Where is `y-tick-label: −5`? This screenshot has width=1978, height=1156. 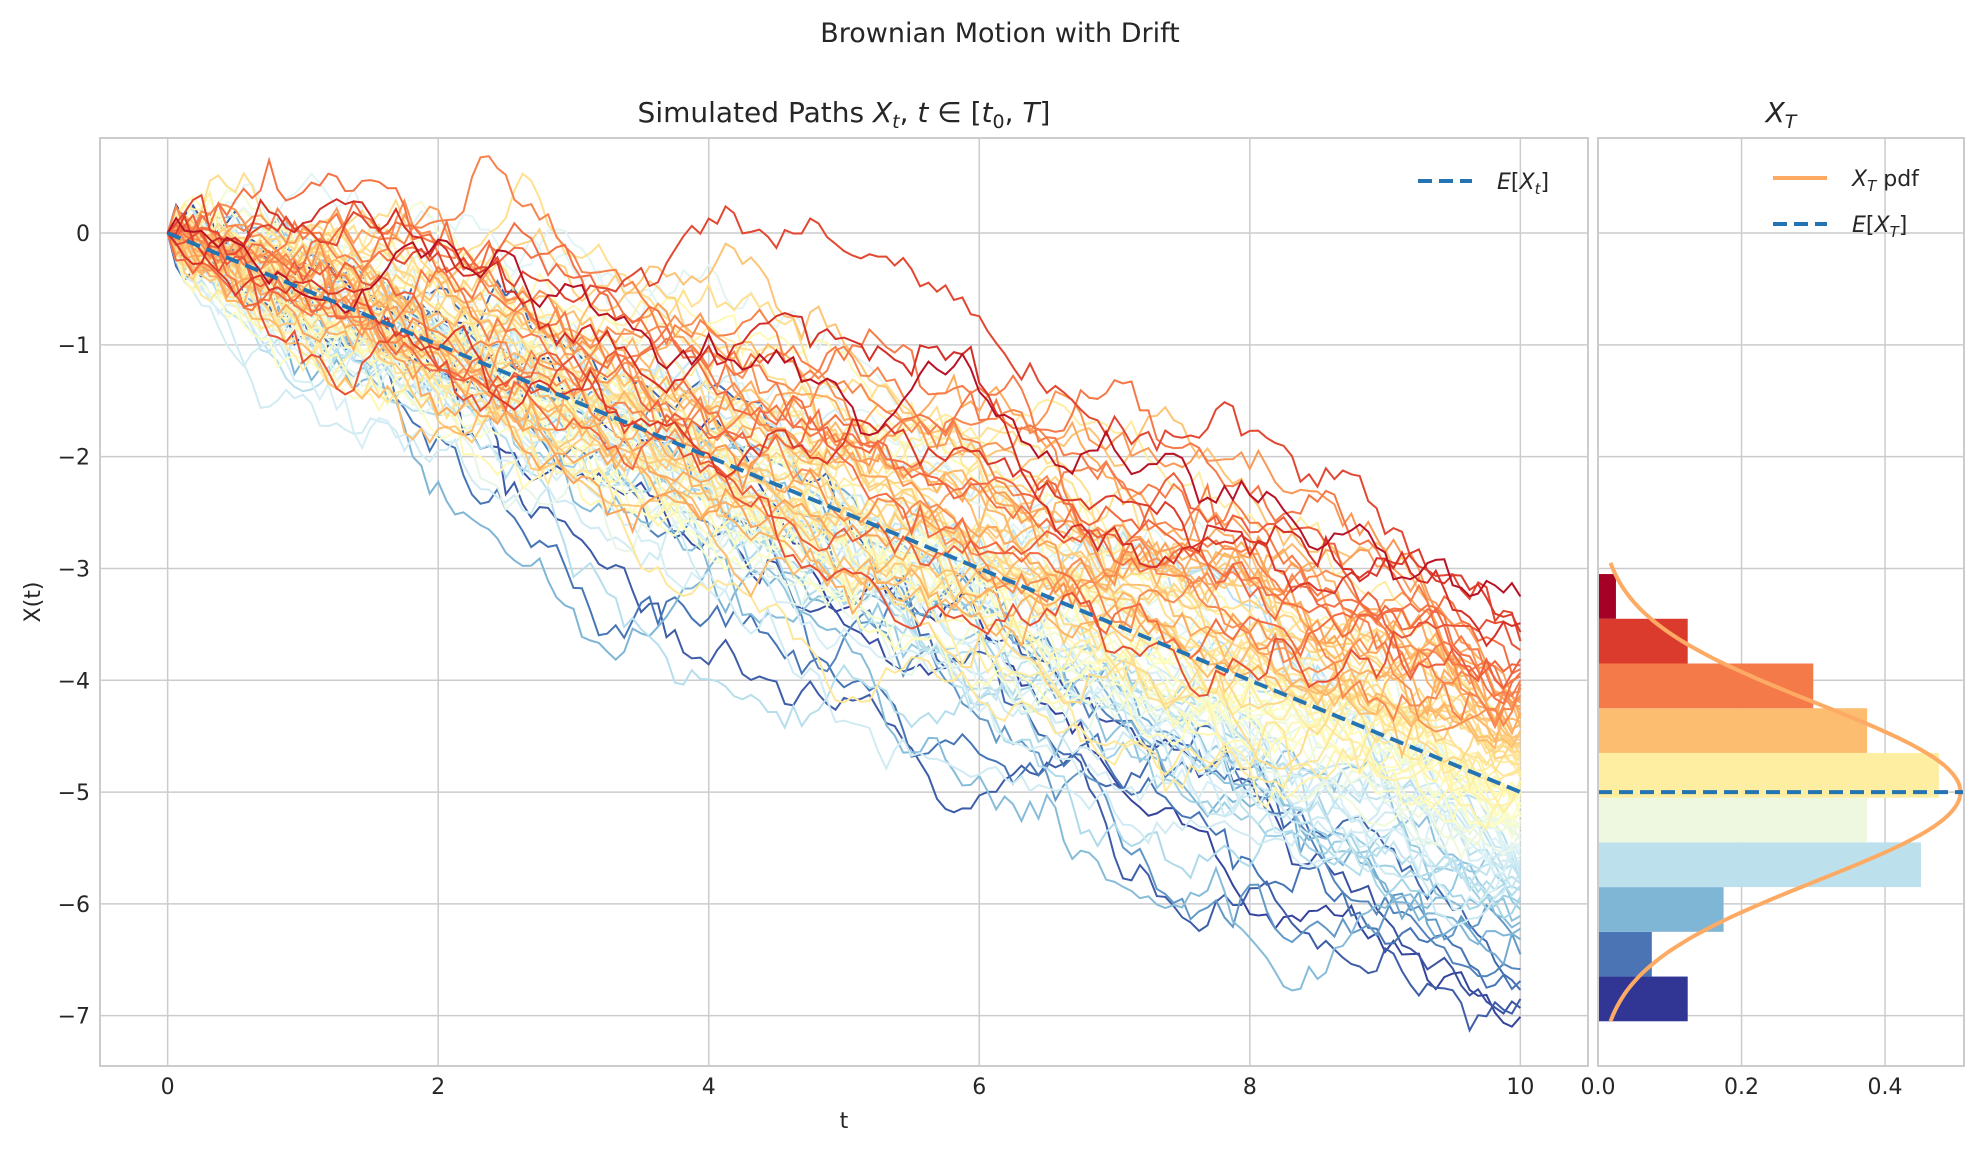
y-tick-label: −5 is located at coordinates (74, 793).